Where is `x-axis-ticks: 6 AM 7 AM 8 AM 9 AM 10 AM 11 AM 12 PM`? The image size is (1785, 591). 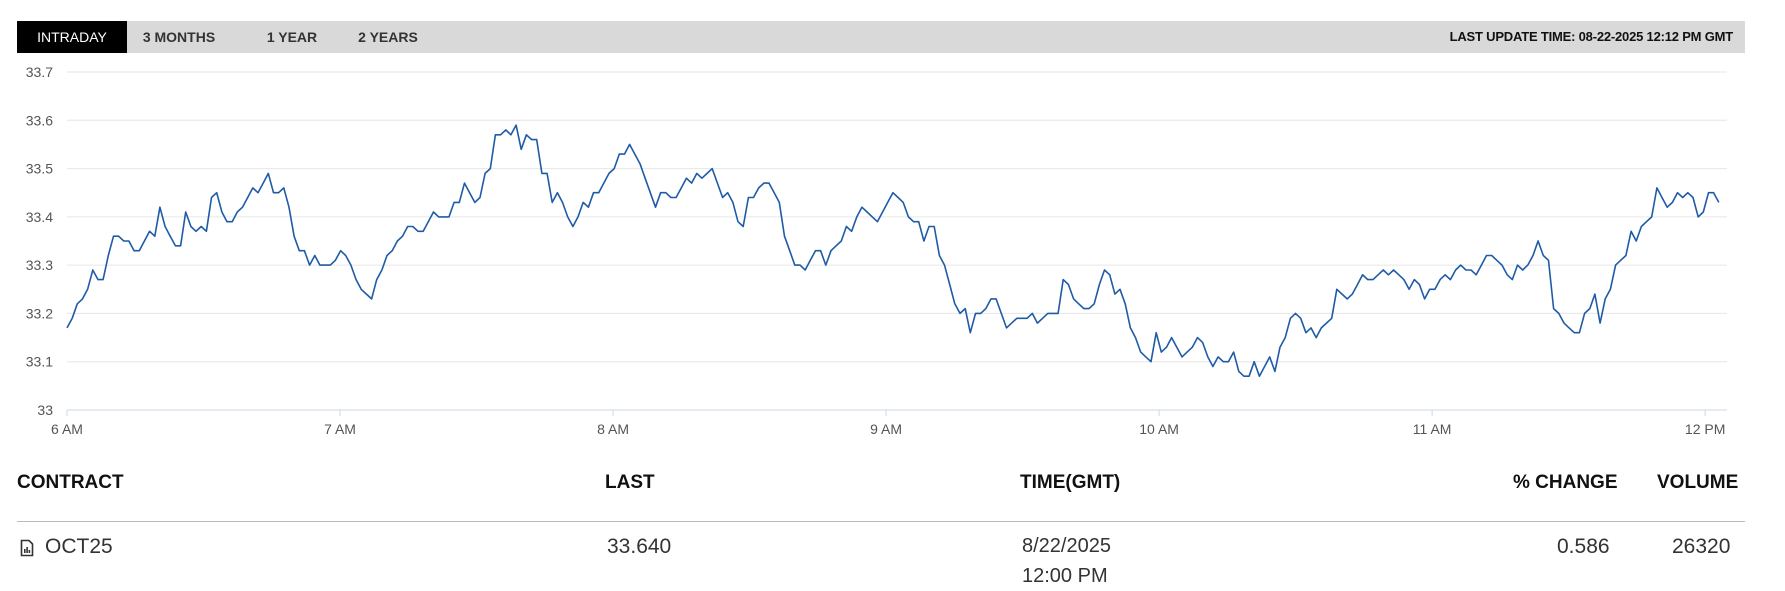
x-axis-ticks: 6 AM 7 AM 8 AM 9 AM 10 AM 11 AM 12 PM is located at coordinates (888, 423).